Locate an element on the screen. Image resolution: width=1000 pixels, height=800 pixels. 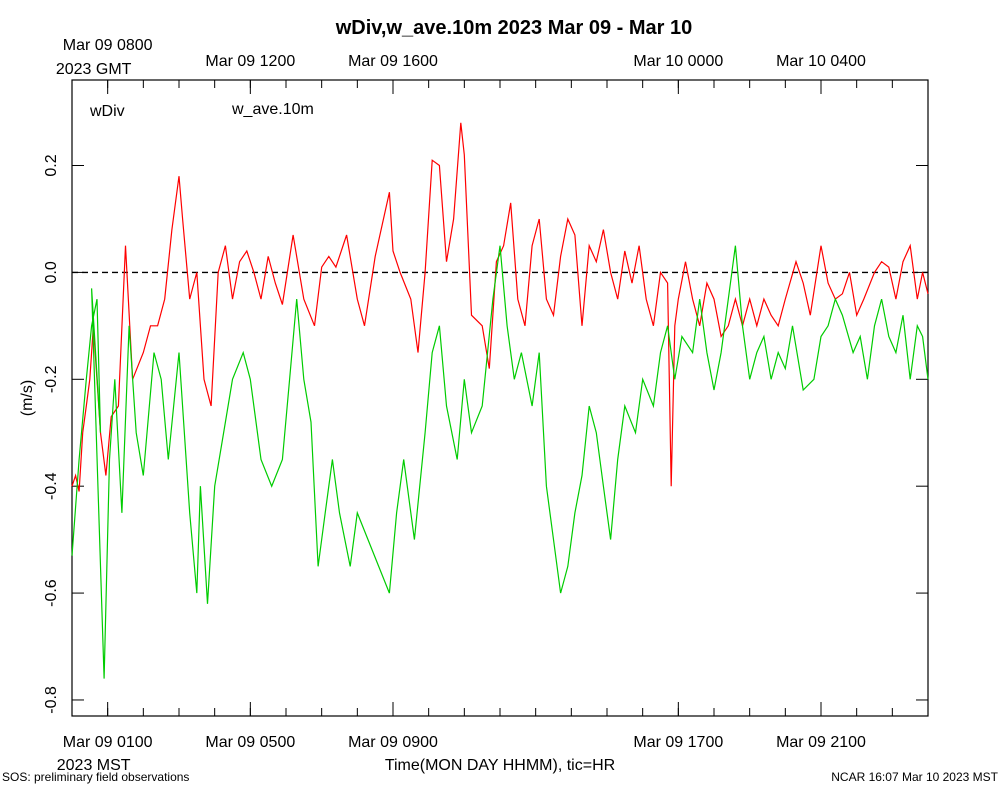
y-tick-label: 0.0 is located at coordinates (51, 272).